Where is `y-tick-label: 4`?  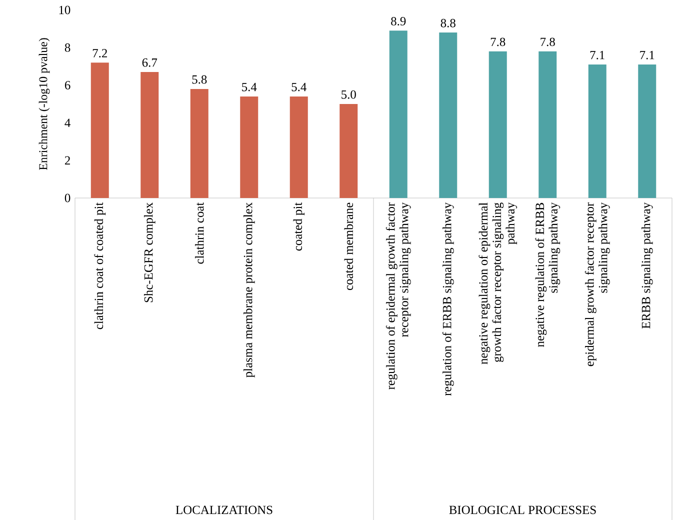 y-tick-label: 4 is located at coordinates (67, 122).